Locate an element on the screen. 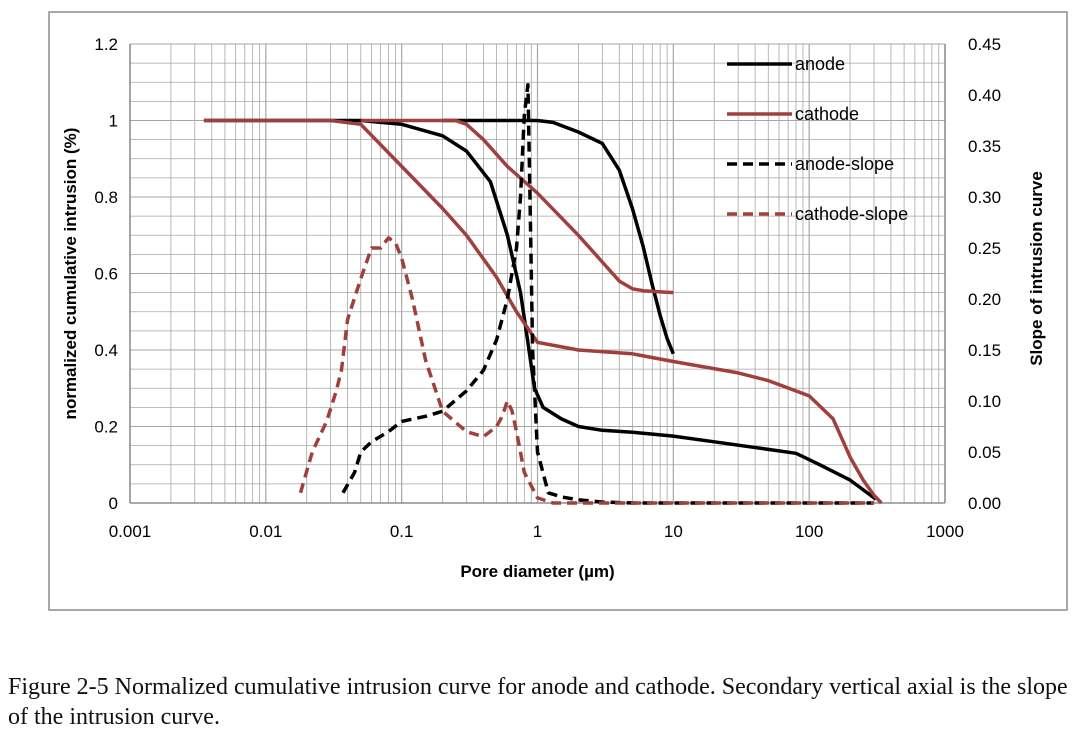 The image size is (1080, 743). y-tick-label: 0.6 is located at coordinates (106, 274).